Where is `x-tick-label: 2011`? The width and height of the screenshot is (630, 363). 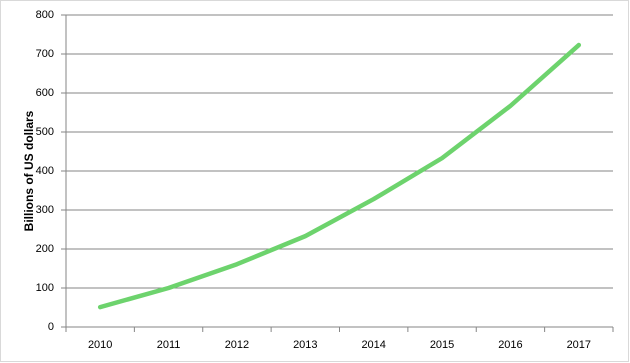 x-tick-label: 2011 is located at coordinates (169, 345).